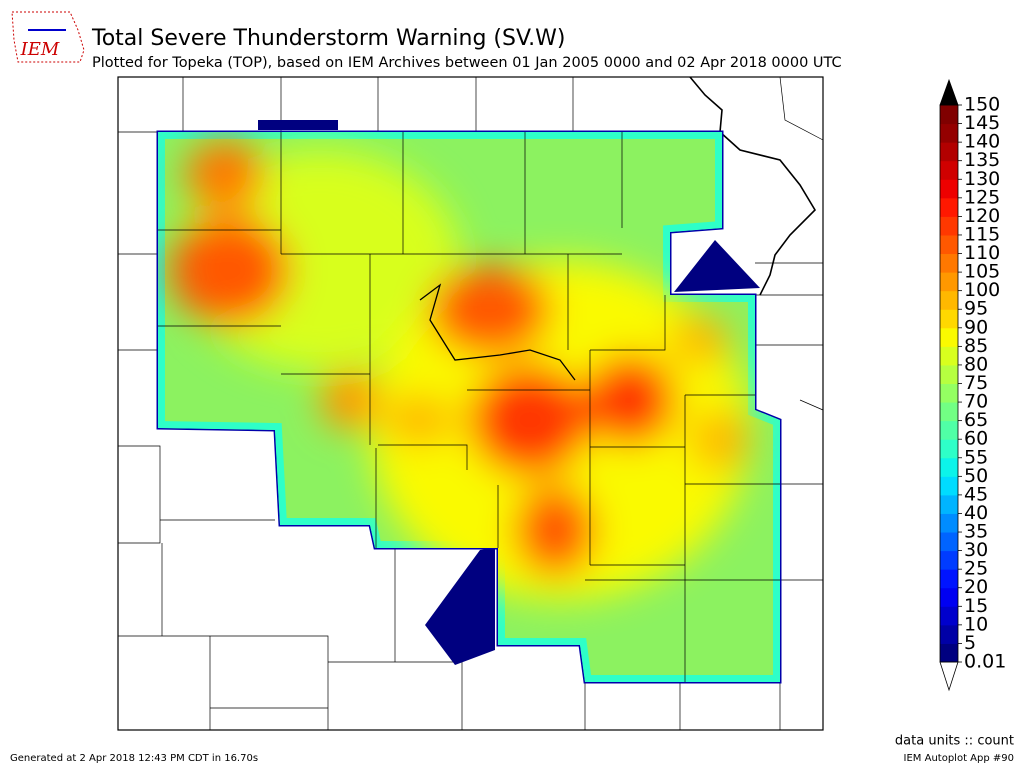  Describe the element at coordinates (959, 758) in the screenshot. I see `footer-right: IEM Autoplot App #90` at that location.